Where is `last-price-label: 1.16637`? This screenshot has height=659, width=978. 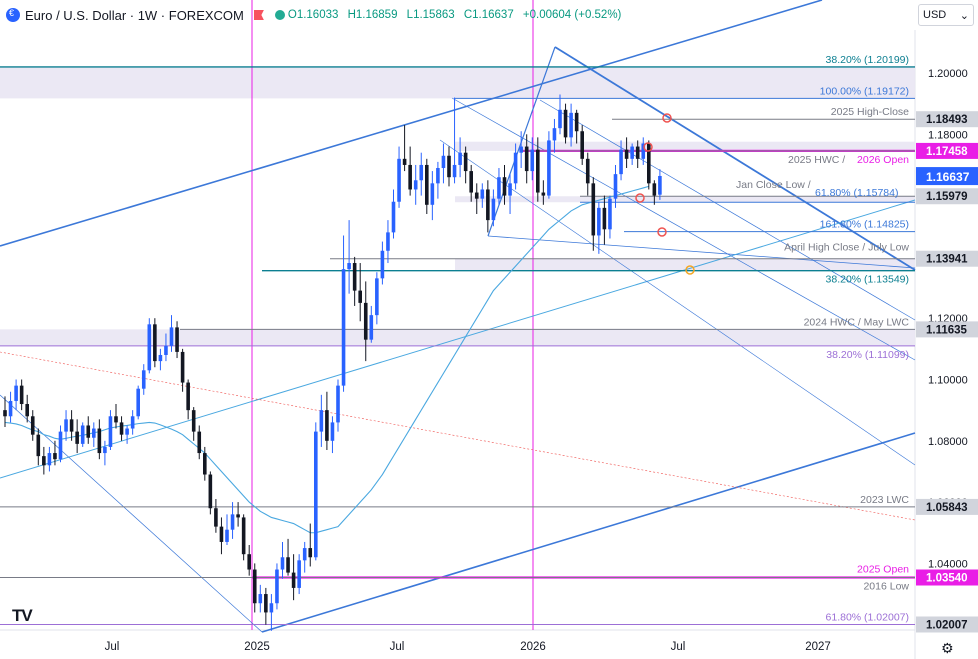 last-price-label: 1.16637 is located at coordinates (948, 177).